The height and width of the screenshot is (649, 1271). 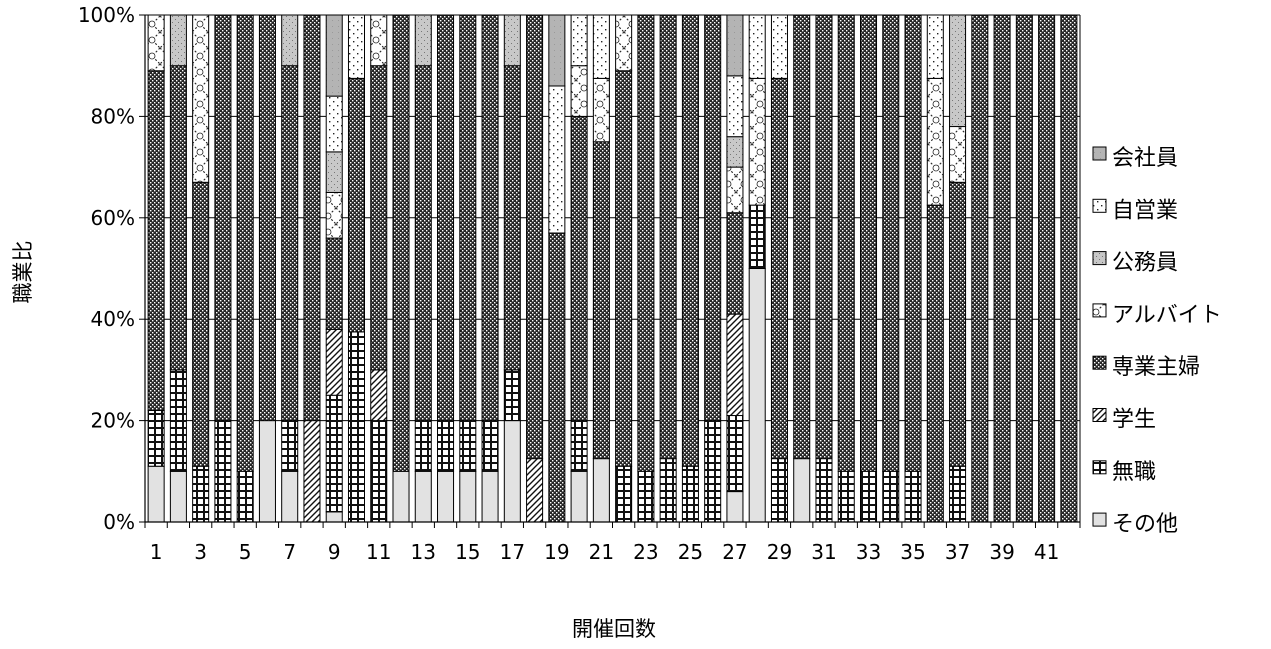 I want to click on legend-label: その他, so click(x=1145, y=524).